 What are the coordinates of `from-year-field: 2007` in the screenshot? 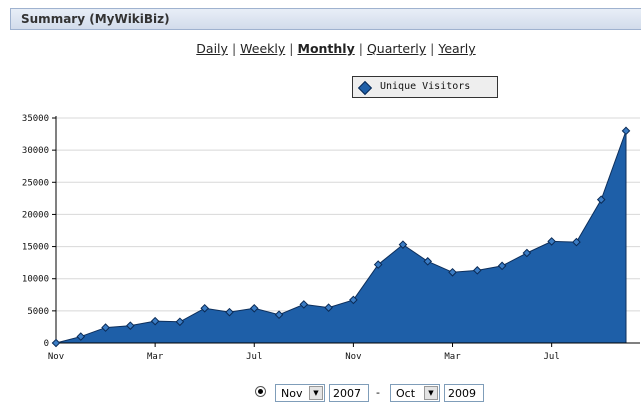 It's located at (349, 393).